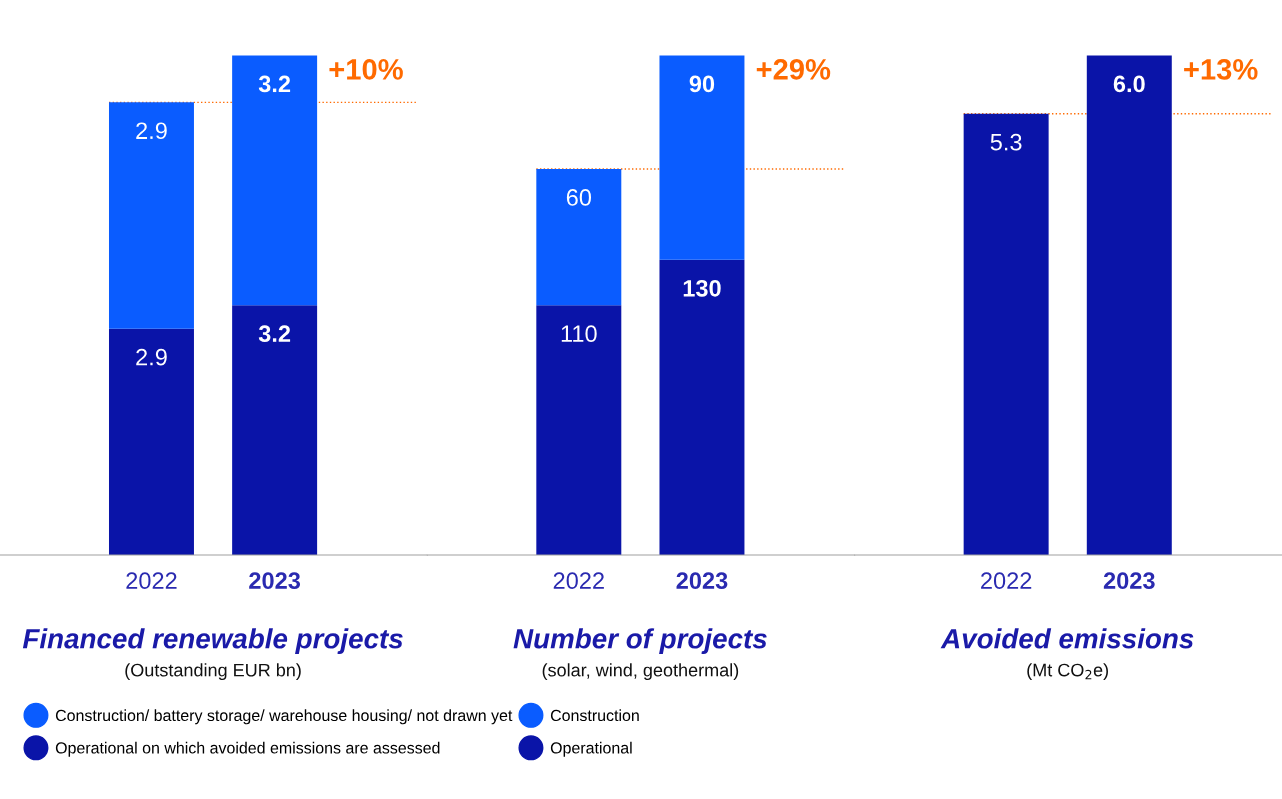 The height and width of the screenshot is (799, 1282). I want to click on text: Avoided emissions, so click(1067, 638).